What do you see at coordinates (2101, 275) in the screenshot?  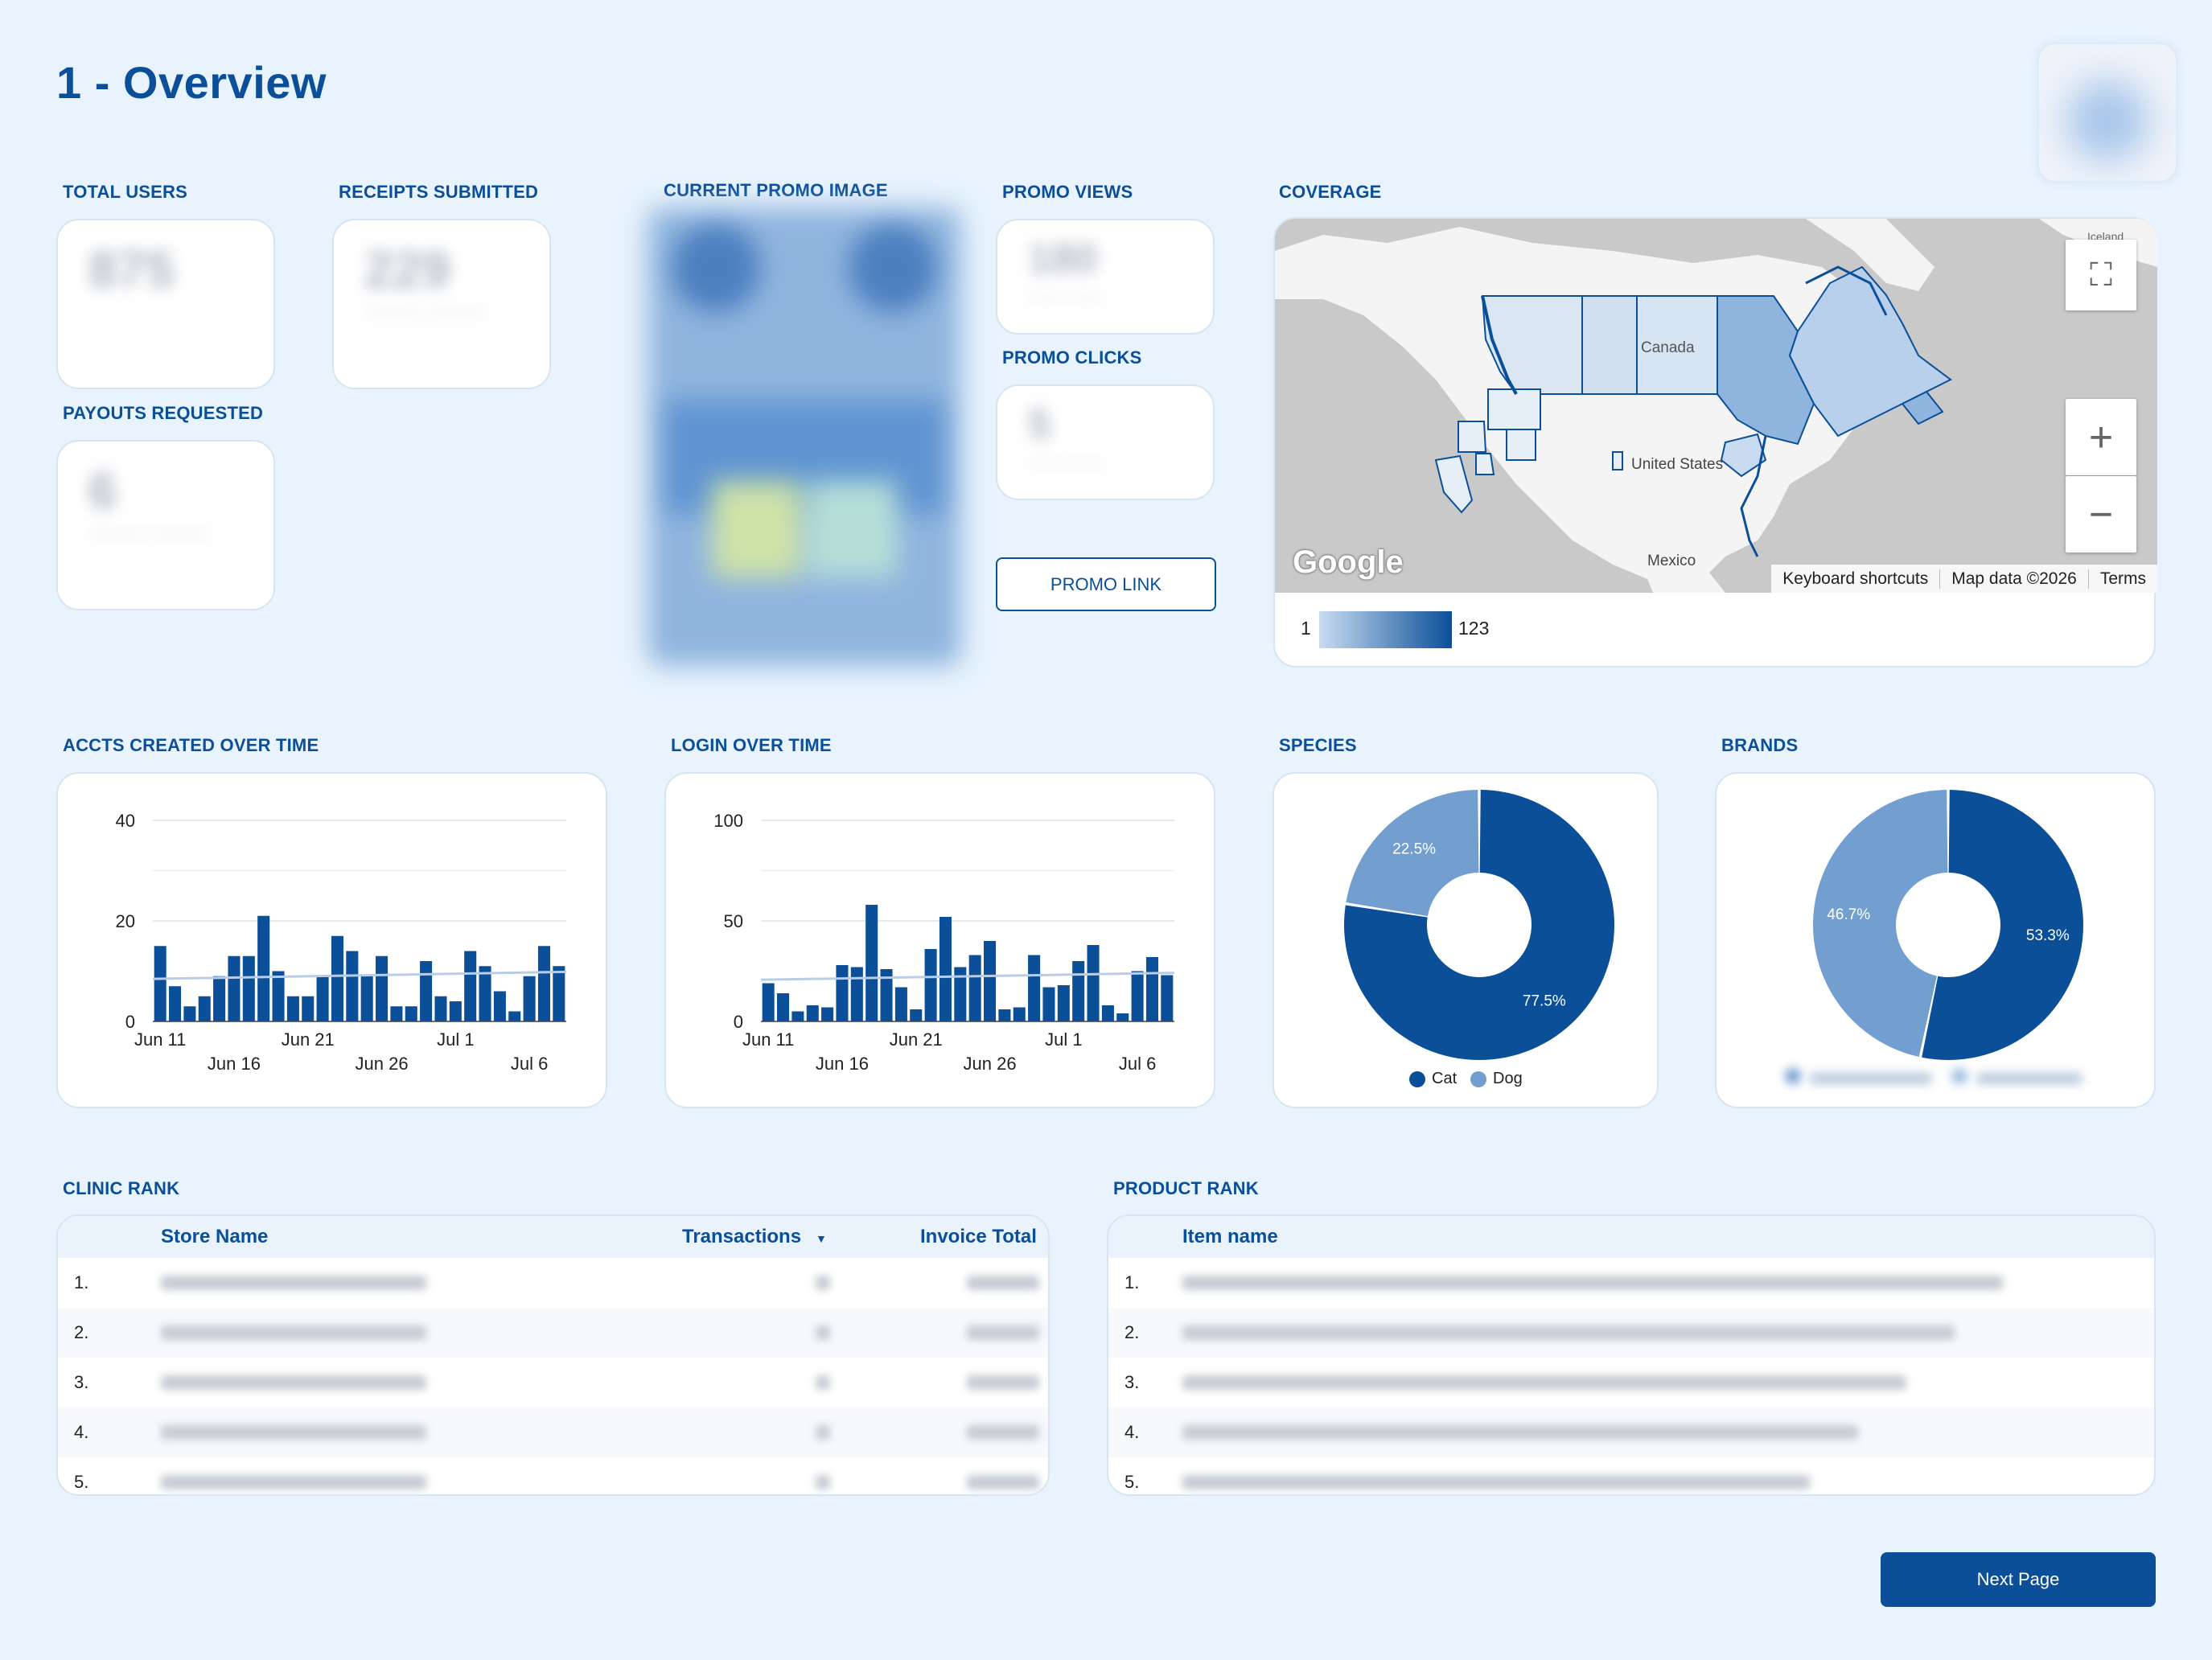 I see `fullscreen-button: ⛶` at bounding box center [2101, 275].